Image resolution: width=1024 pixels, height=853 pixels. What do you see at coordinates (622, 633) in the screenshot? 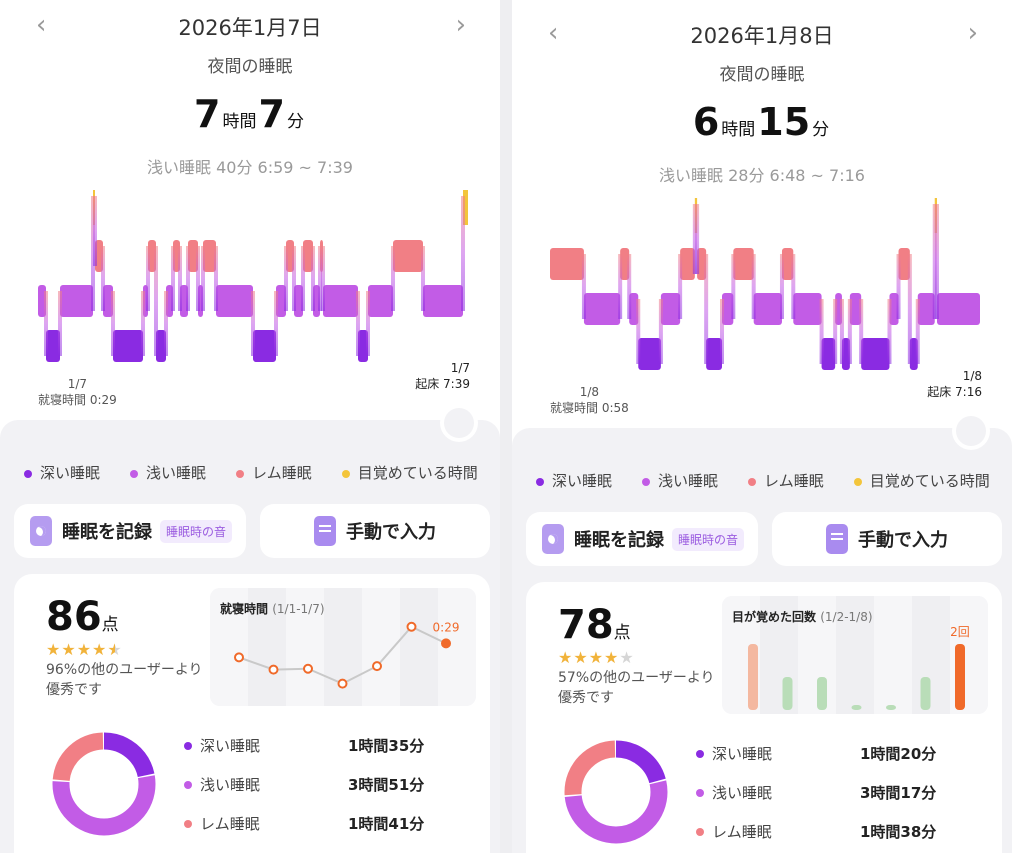
I see `score-unit: 点` at bounding box center [622, 633].